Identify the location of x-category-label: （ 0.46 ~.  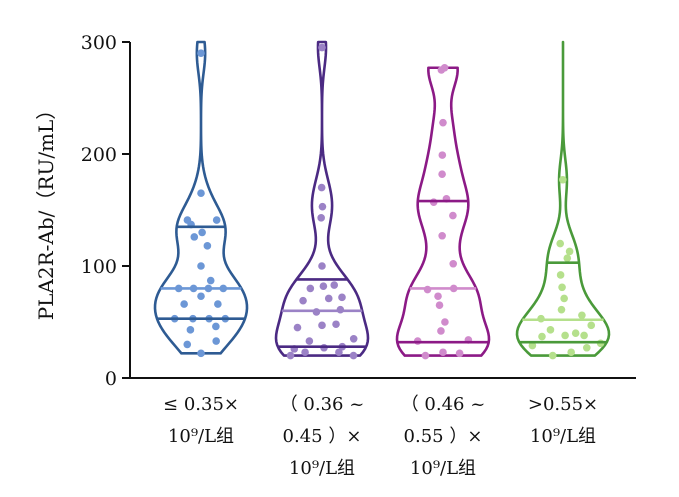
(443, 404).